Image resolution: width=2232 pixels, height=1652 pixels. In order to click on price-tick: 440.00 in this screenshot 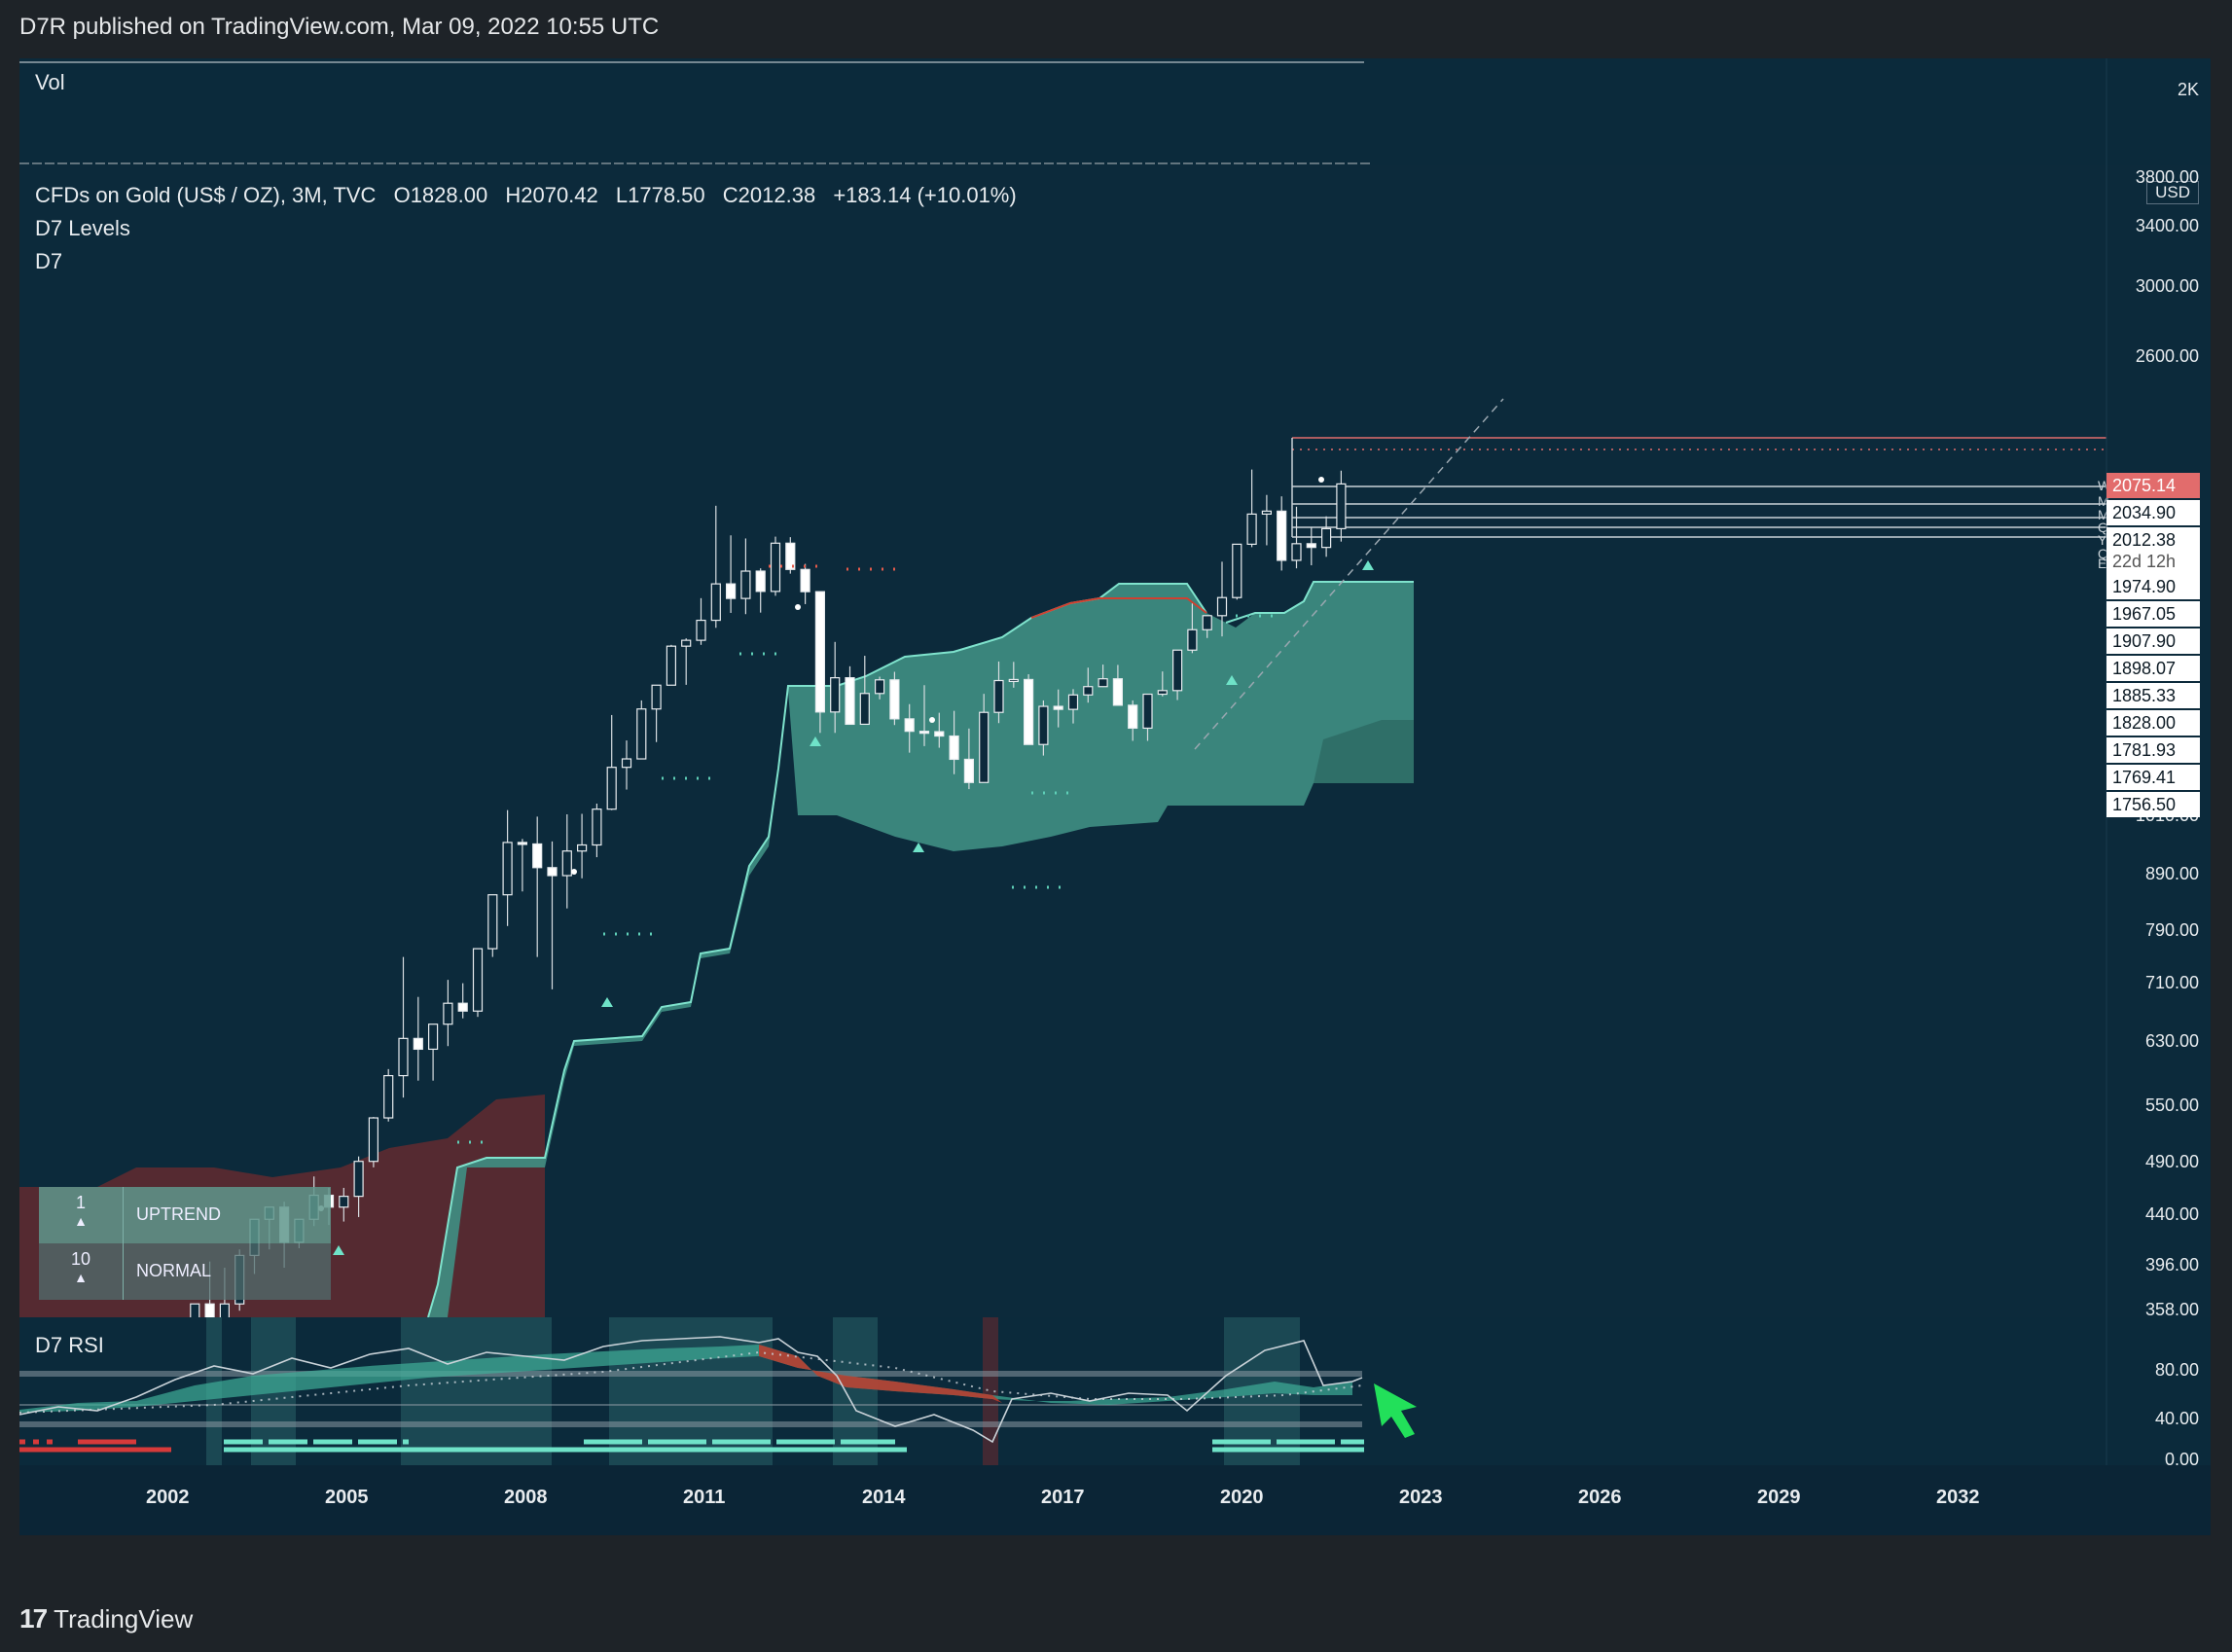, I will do `click(2171, 1214)`.